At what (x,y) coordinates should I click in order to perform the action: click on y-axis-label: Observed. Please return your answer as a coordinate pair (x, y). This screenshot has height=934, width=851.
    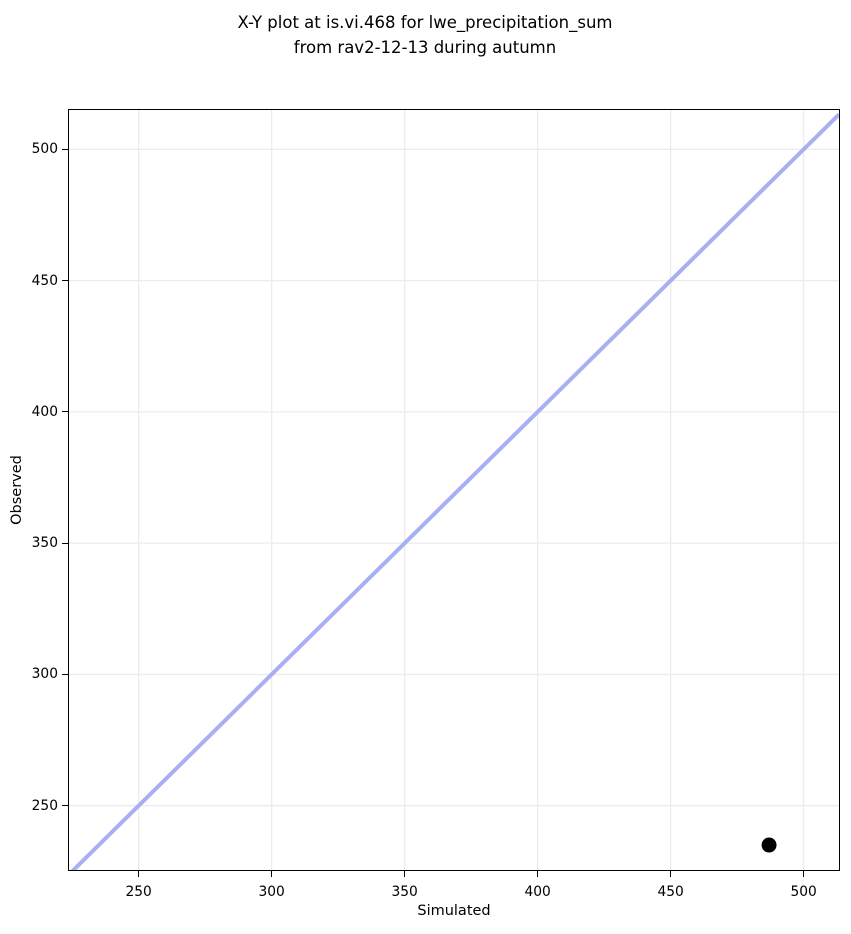
    Looking at the image, I should click on (17, 490).